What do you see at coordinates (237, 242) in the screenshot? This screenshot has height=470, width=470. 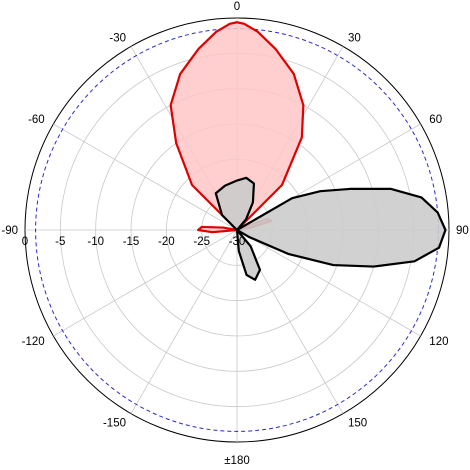 I see `radial-tick-label: -30` at bounding box center [237, 242].